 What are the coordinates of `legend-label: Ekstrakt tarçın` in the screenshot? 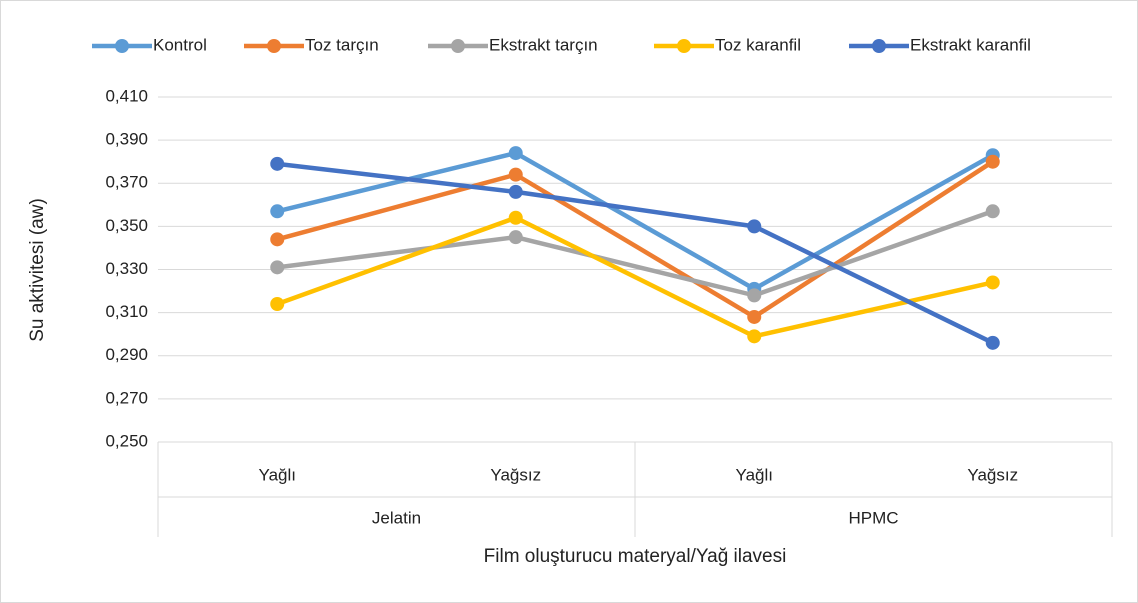 It's located at (543, 44).